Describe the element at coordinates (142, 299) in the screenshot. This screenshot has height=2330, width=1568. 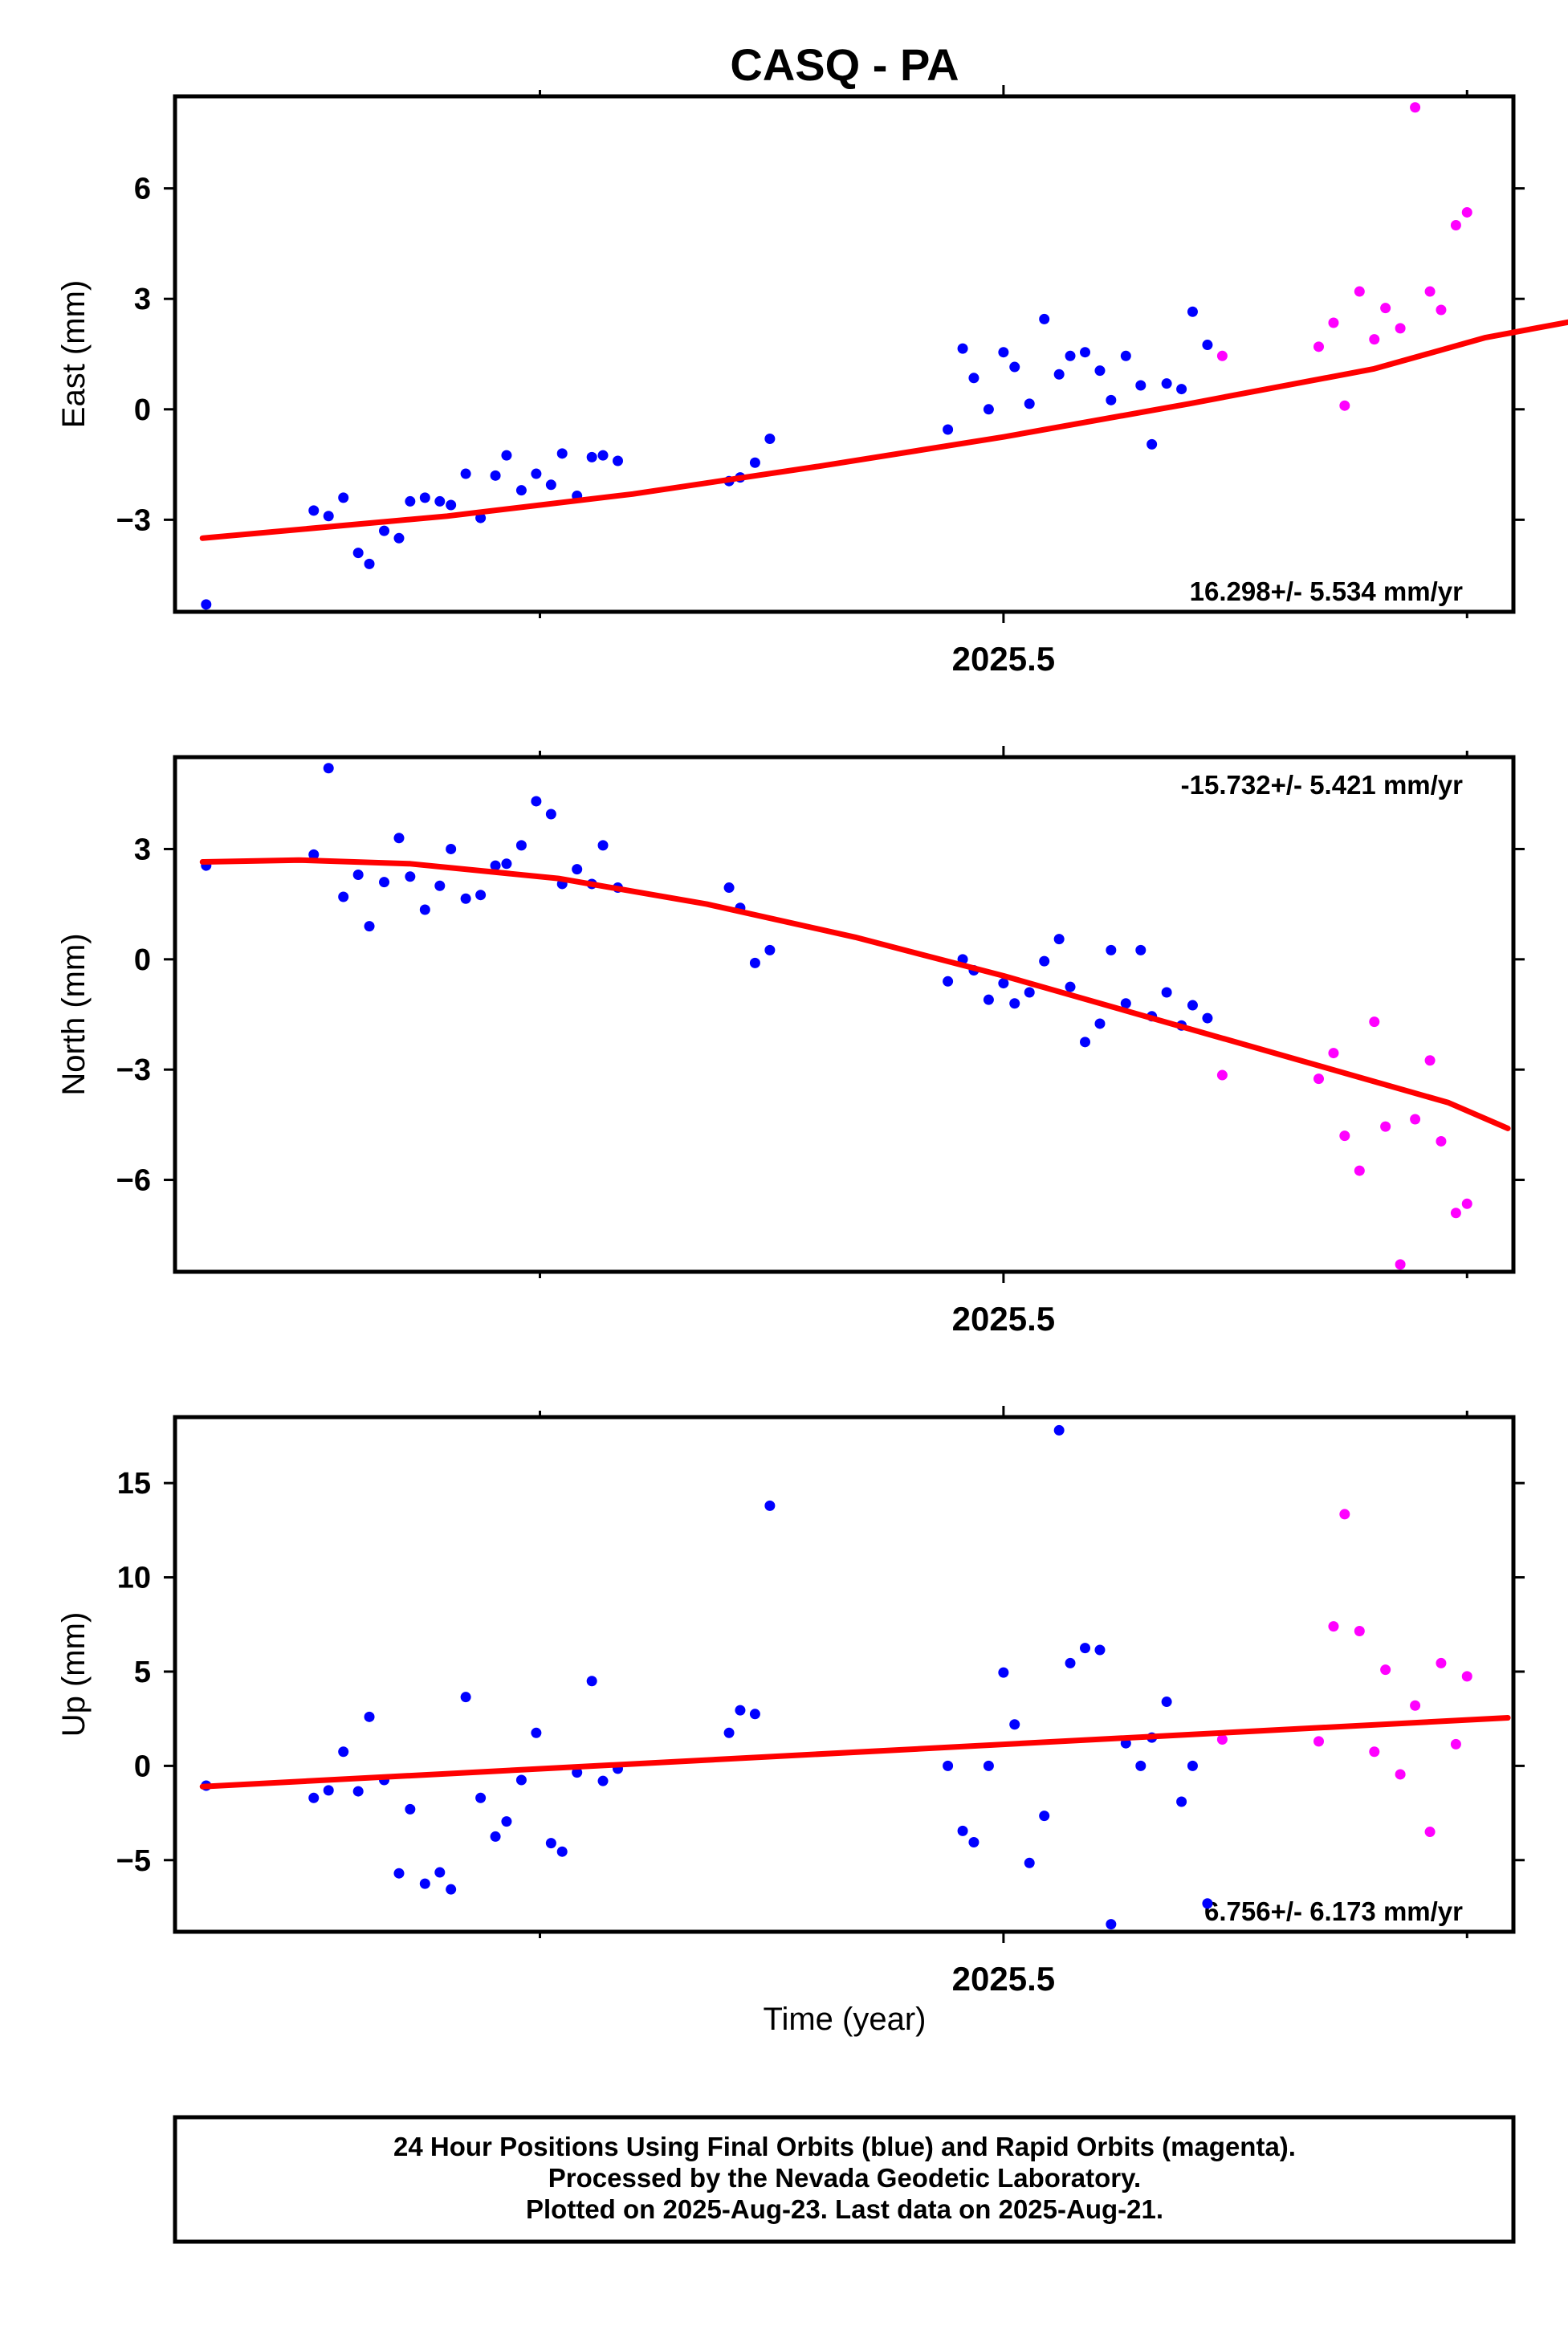
I see `east-ytick-label: 3` at that location.